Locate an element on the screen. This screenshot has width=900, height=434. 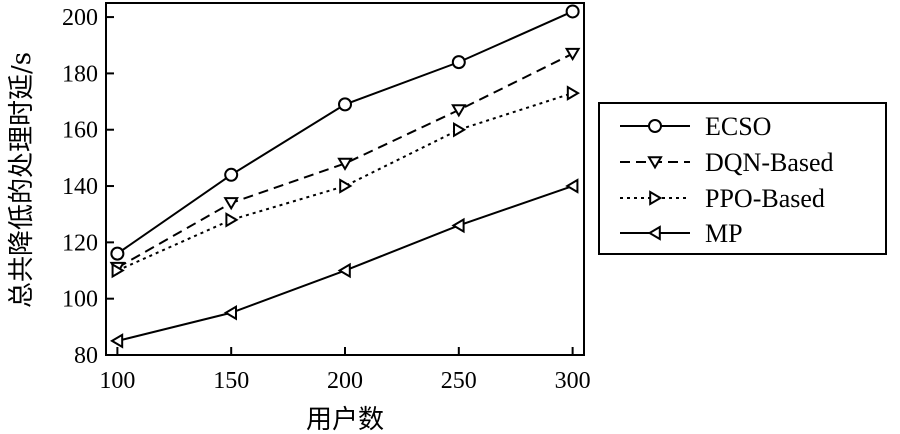
y-tick-label: 80 is located at coordinates (86, 356).